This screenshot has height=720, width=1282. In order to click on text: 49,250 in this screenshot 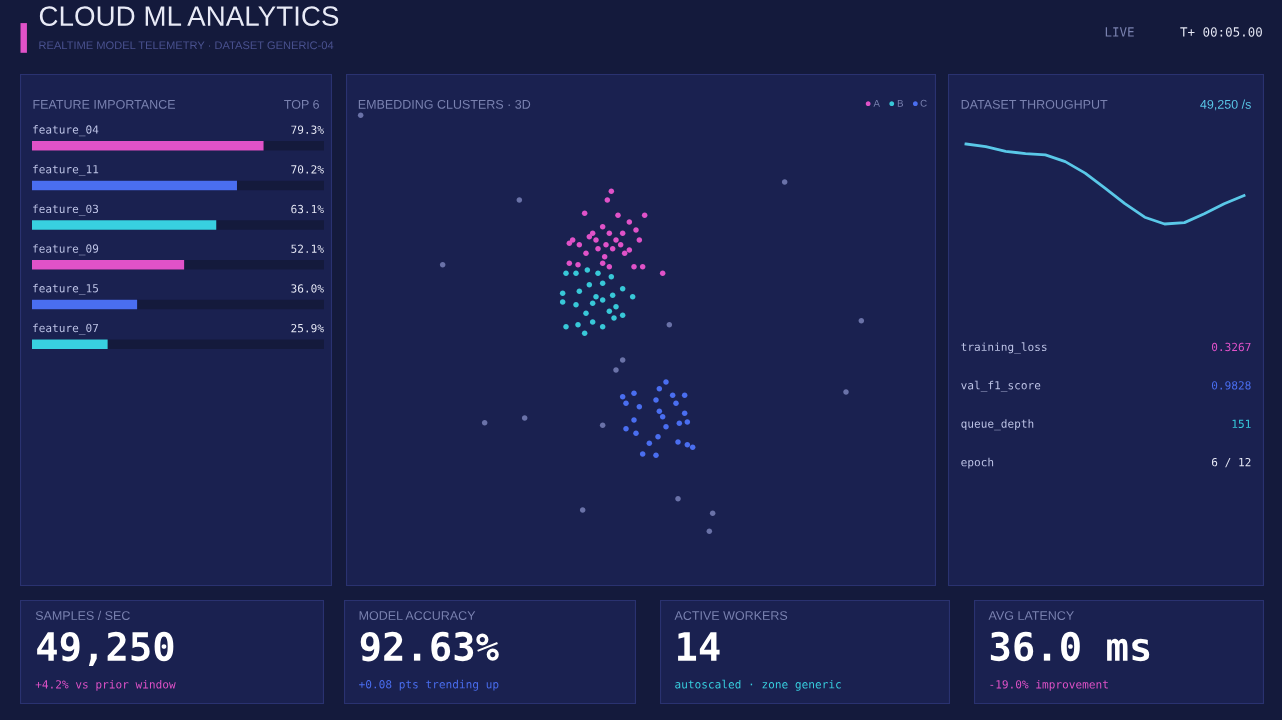, I will do `click(105, 649)`.